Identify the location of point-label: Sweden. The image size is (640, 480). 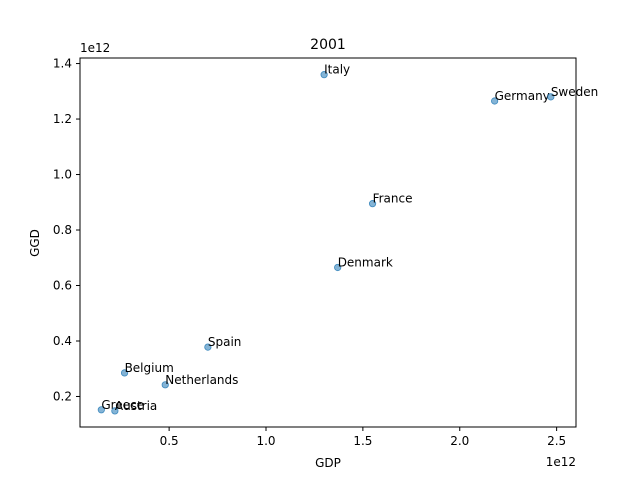
(574, 92).